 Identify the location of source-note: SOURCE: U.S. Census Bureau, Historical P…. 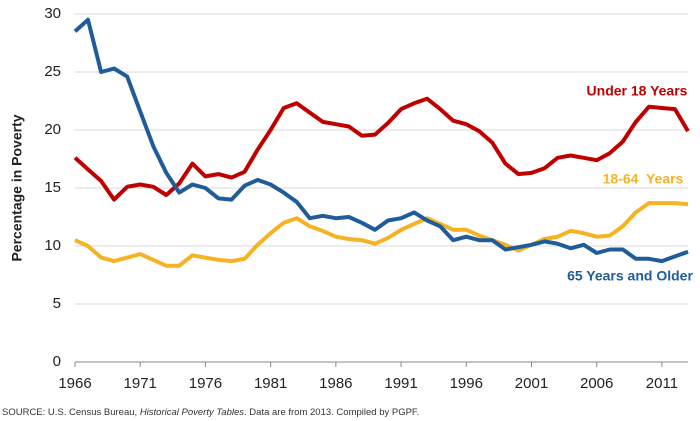
(210, 412).